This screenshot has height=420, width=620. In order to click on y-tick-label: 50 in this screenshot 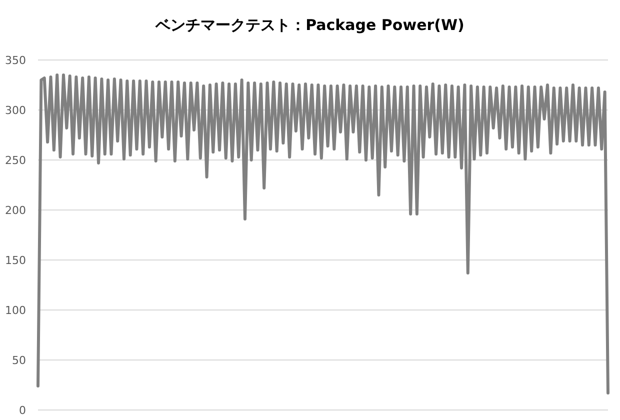, I will do `click(19, 360)`.